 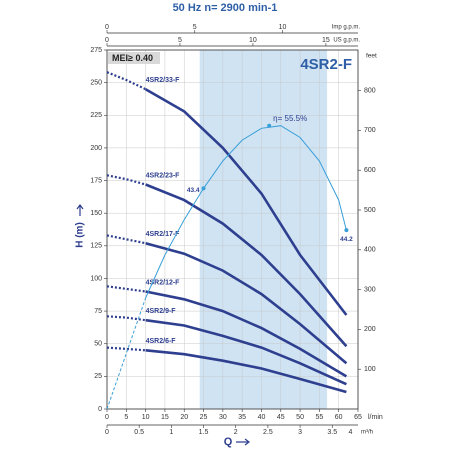 What do you see at coordinates (242, 417) in the screenshot?
I see `x-tick-label: 35` at bounding box center [242, 417].